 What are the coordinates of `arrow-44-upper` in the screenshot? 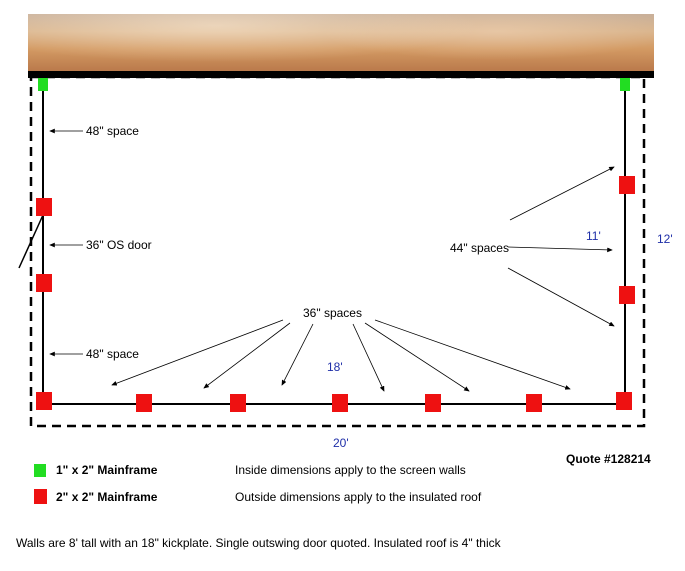 It's located at (562, 193).